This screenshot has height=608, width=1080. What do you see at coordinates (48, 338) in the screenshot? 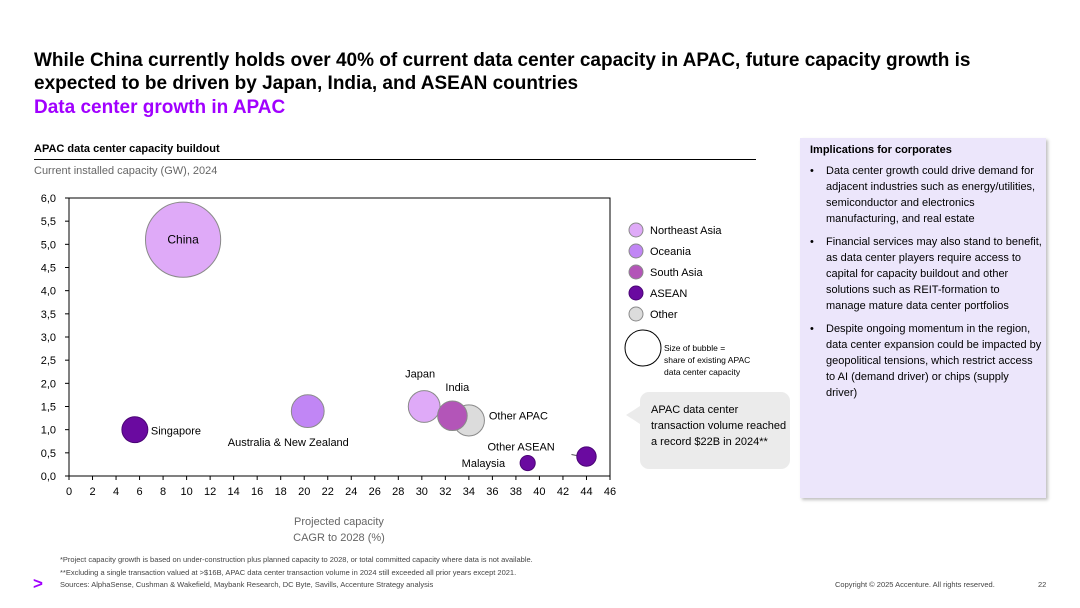
I see `y-tick-label: 3,0` at bounding box center [48, 338].